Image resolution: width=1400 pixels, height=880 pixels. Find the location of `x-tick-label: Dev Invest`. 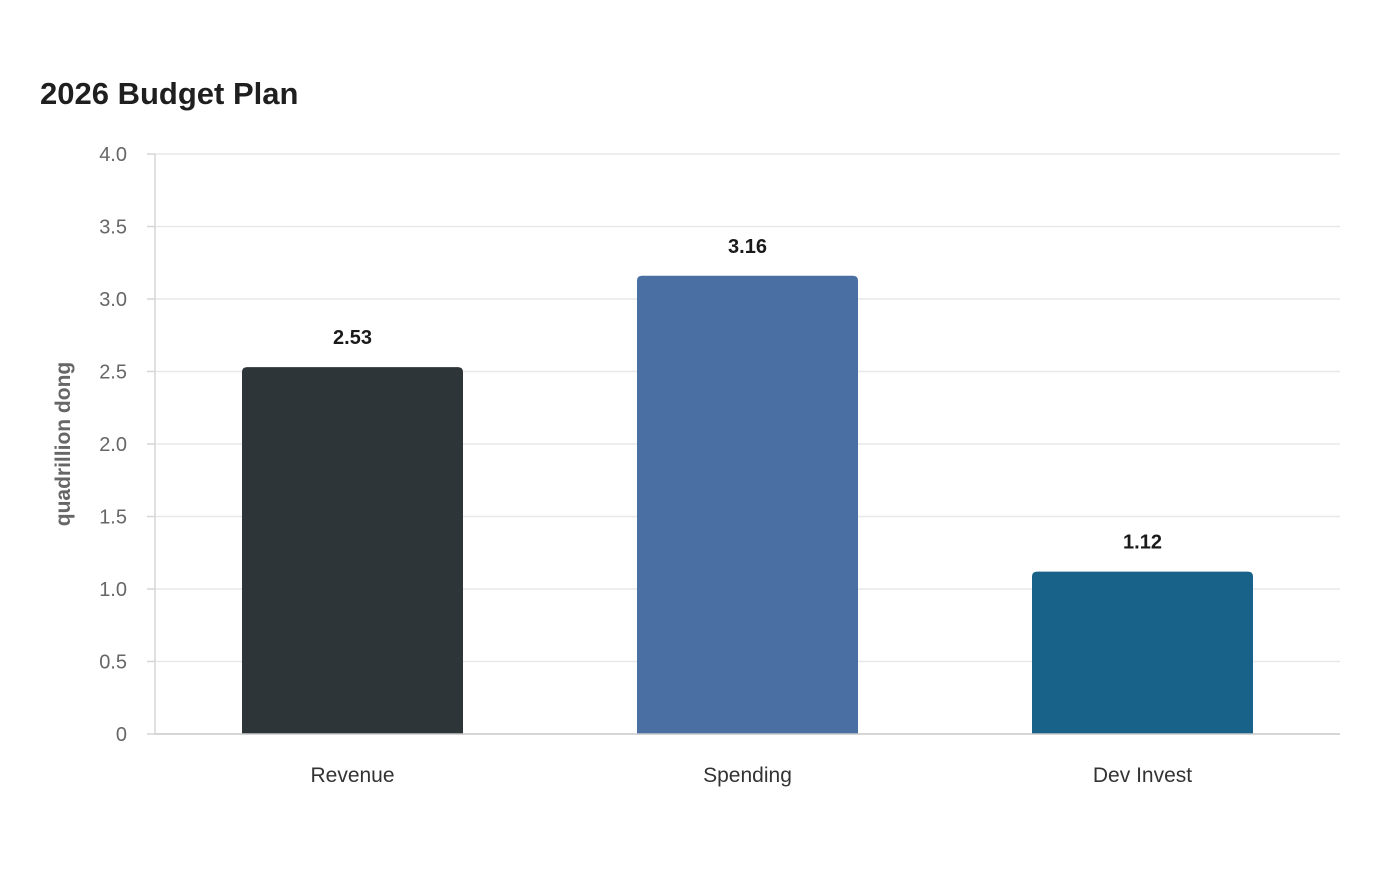

x-tick-label: Dev Invest is located at coordinates (1142, 775).